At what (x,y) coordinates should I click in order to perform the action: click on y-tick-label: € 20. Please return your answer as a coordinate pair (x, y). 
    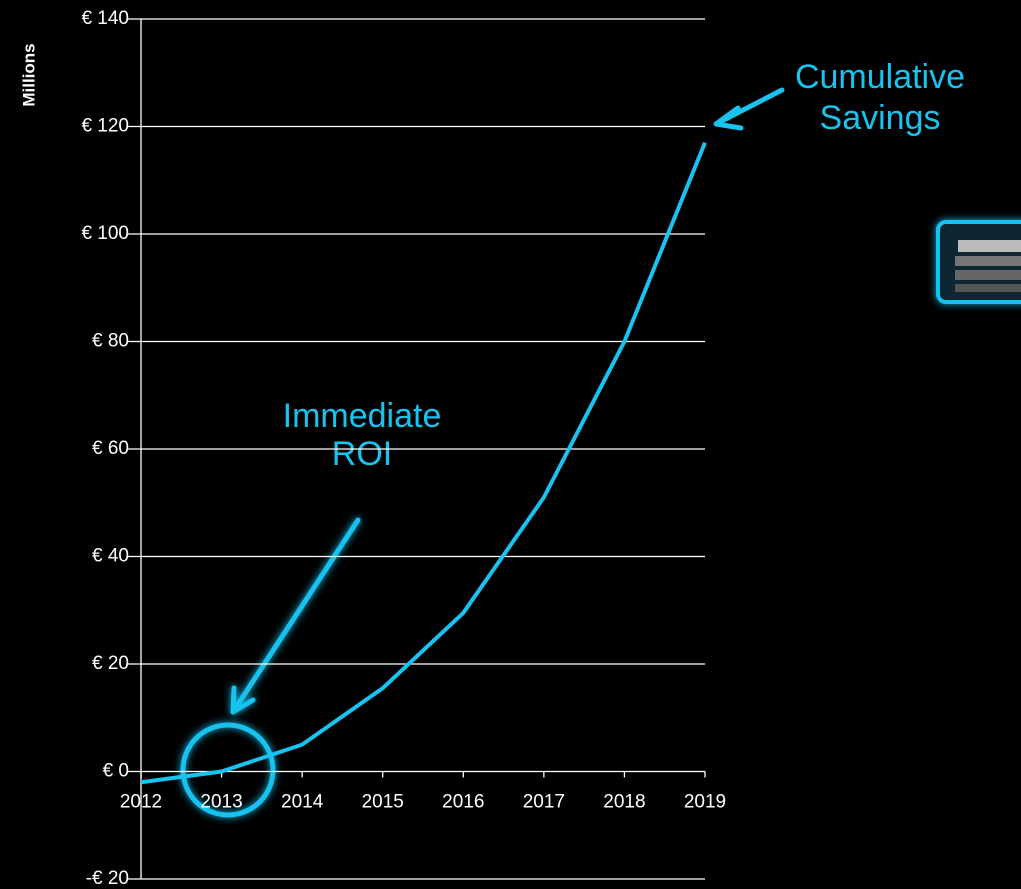
    Looking at the image, I should click on (110, 663).